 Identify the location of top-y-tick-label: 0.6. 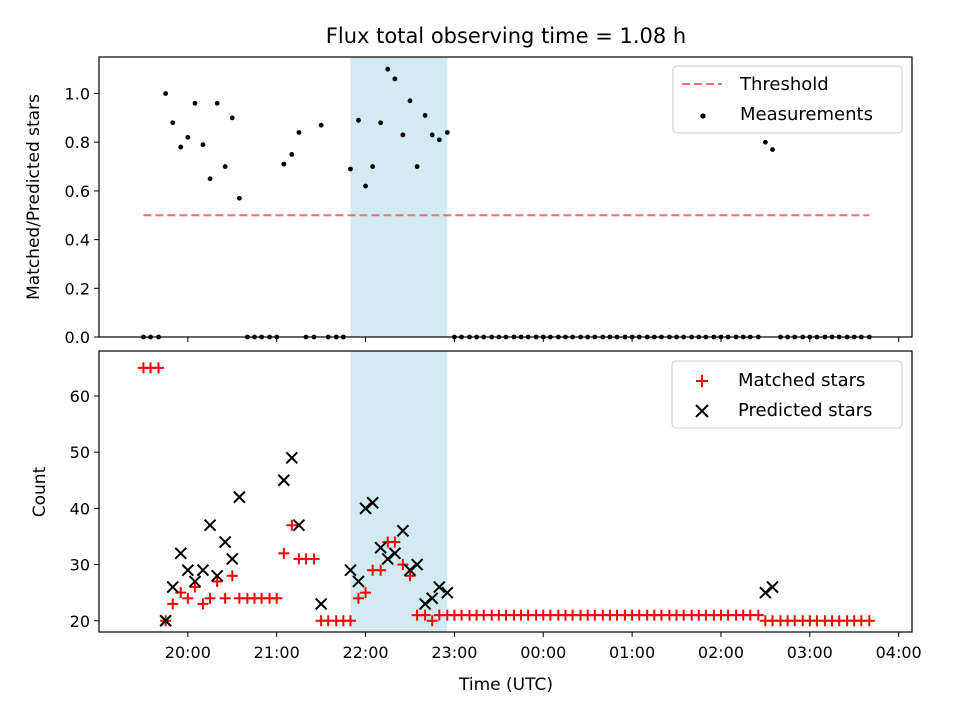
(77, 191).